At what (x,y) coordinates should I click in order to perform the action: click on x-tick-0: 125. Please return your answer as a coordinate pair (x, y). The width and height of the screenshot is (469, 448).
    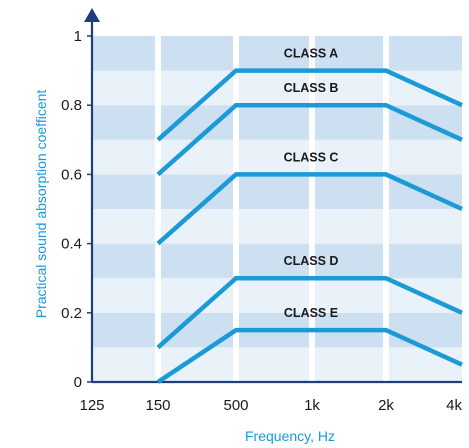
    Looking at the image, I should click on (91, 405).